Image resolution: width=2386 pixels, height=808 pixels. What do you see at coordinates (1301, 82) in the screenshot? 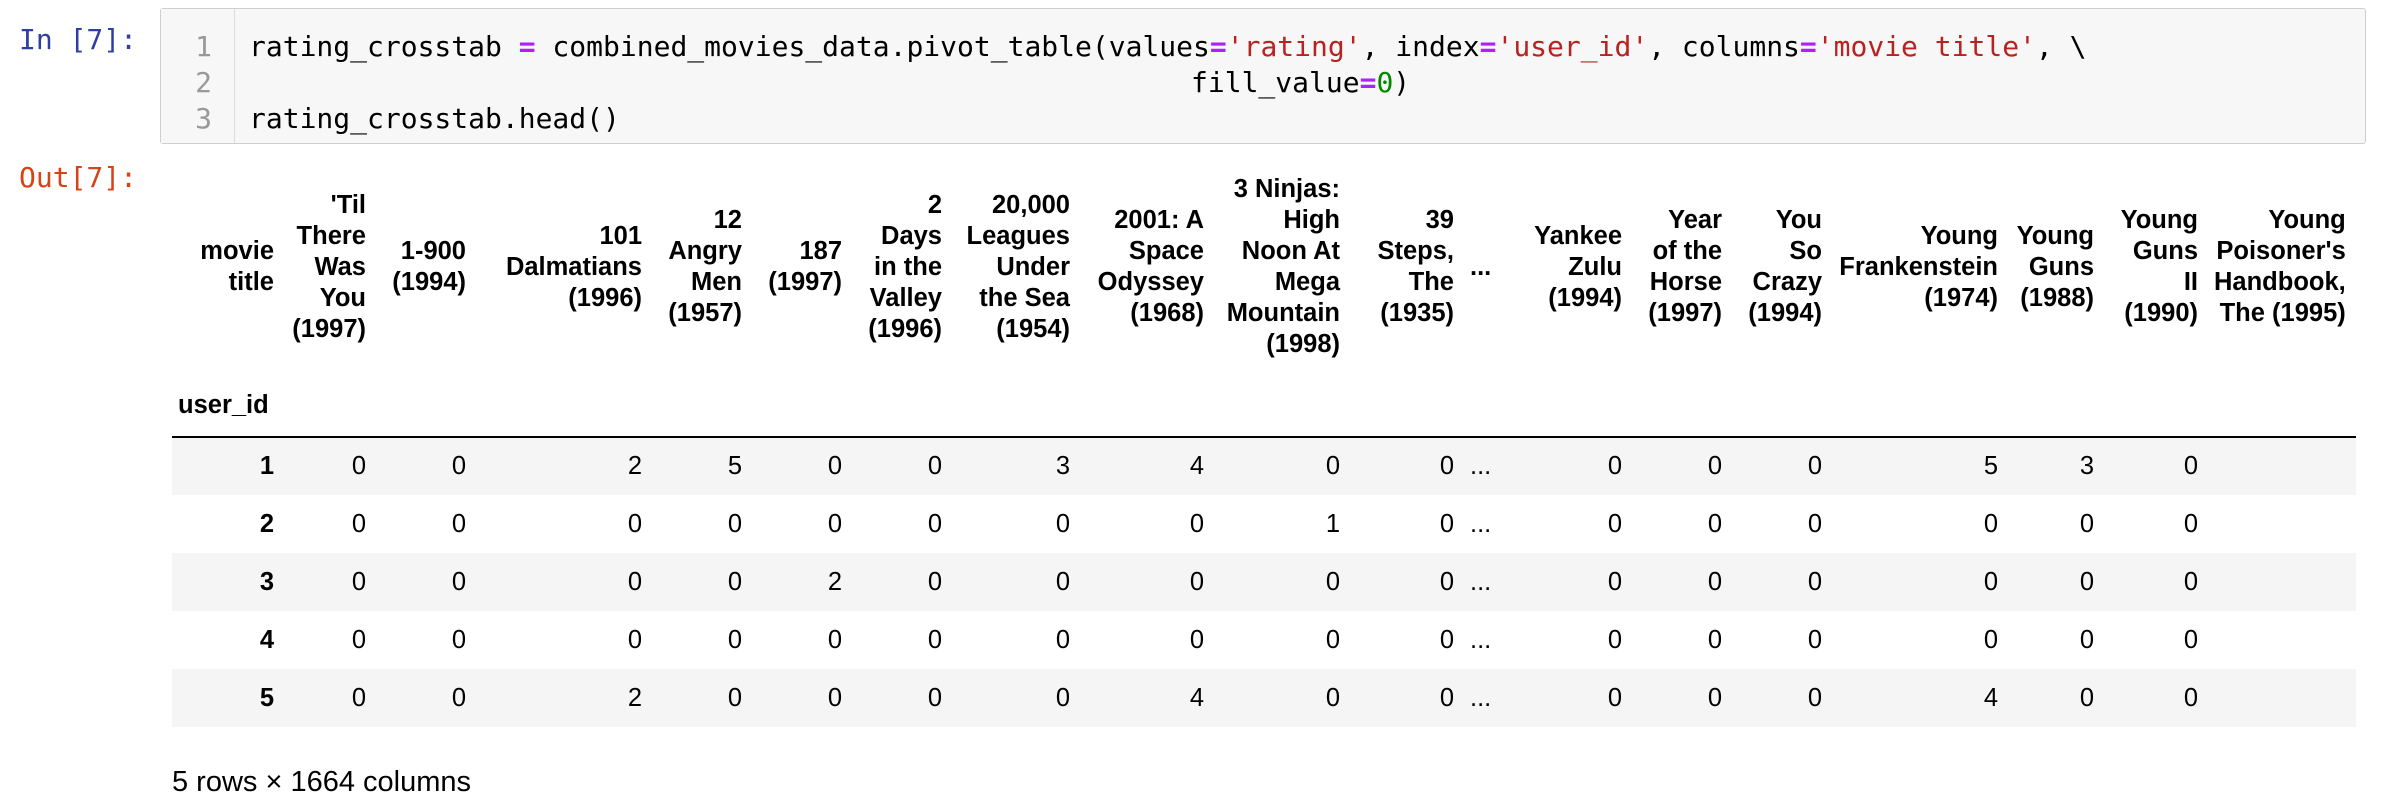
I see `code-line-2: fill_value=0)` at bounding box center [1301, 82].